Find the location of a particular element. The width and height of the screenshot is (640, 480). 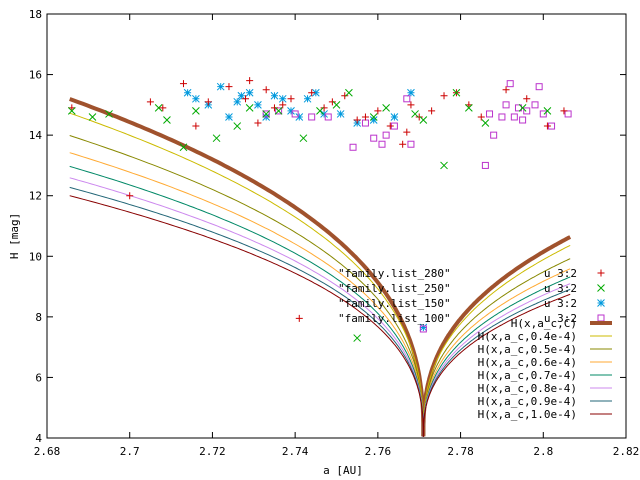

legend-series-name: "family.list_150" is located at coordinates (394, 303).